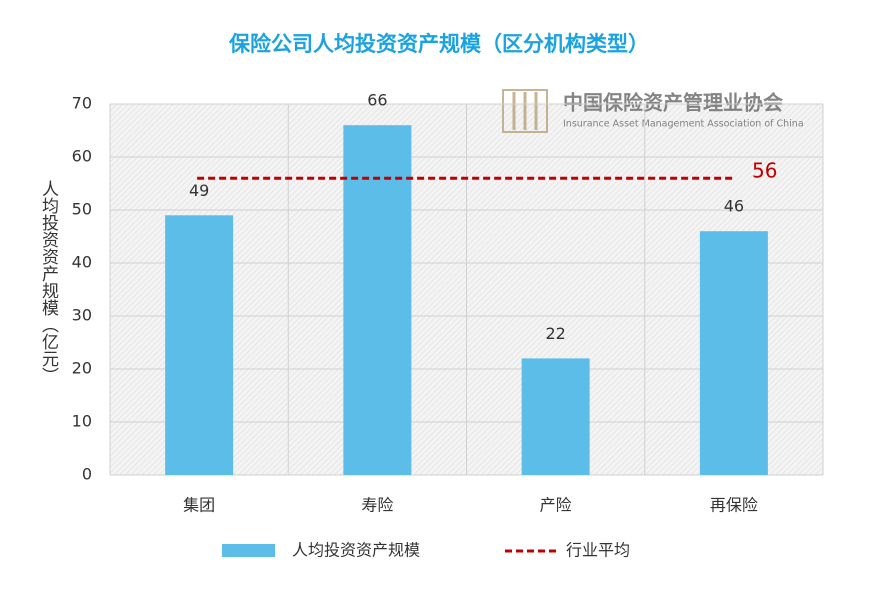 Image resolution: width=878 pixels, height=609 pixels. I want to click on data-label: 46, so click(734, 206).